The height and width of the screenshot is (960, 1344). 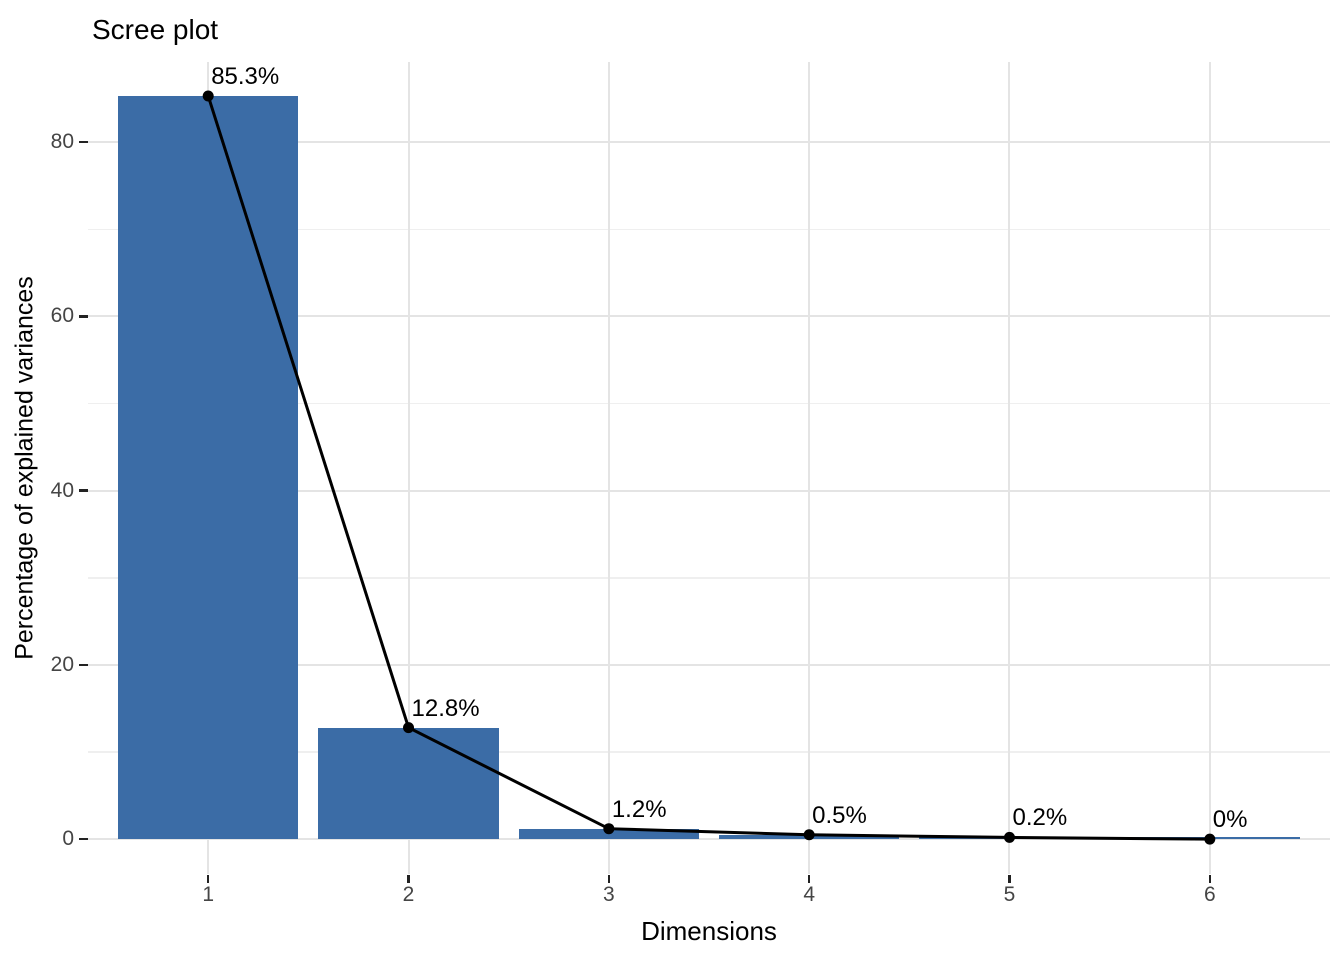 What do you see at coordinates (445, 708) in the screenshot?
I see `data-point-label: 12.8%` at bounding box center [445, 708].